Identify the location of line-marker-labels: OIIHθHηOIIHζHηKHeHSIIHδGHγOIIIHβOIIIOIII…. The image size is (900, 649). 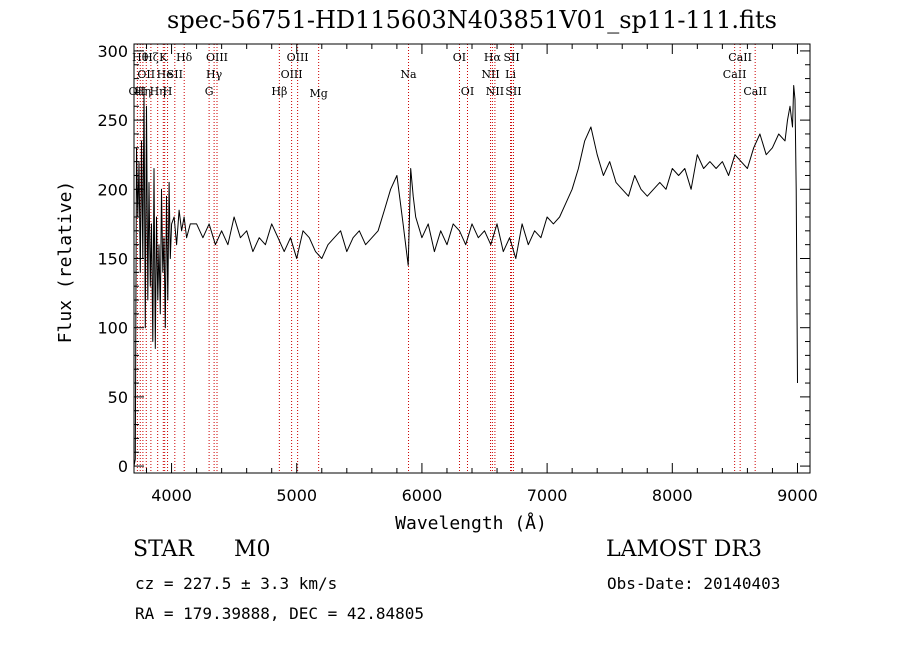
(448, 75).